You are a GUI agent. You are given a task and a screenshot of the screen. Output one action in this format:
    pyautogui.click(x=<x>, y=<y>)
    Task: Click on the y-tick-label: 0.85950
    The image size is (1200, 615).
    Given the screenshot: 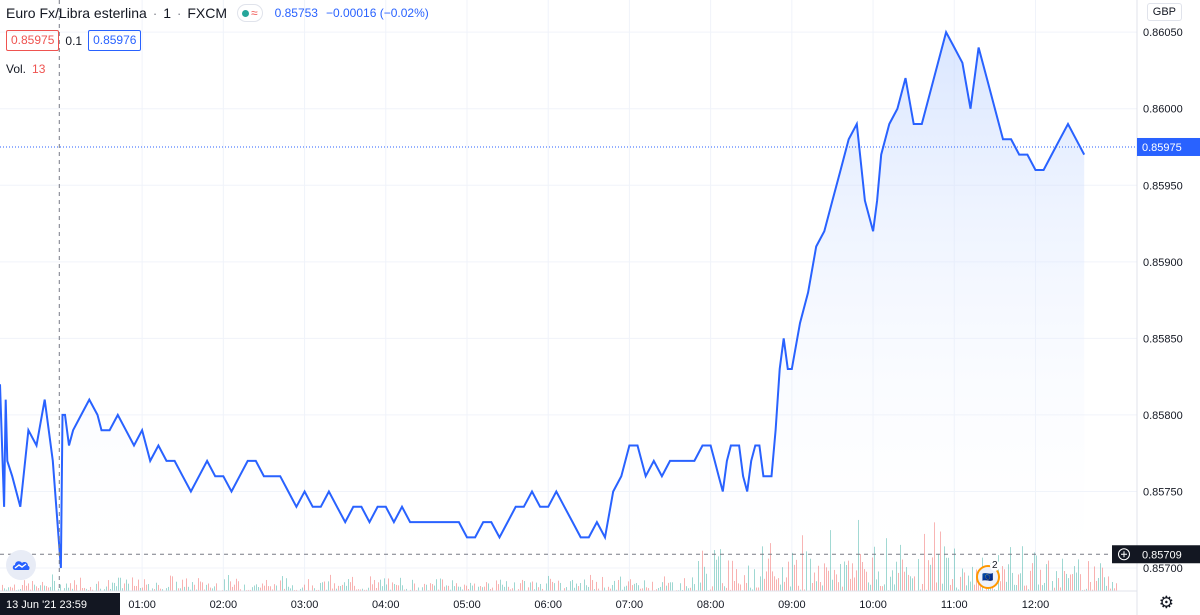 What is the action you would take?
    pyautogui.click(x=1163, y=186)
    